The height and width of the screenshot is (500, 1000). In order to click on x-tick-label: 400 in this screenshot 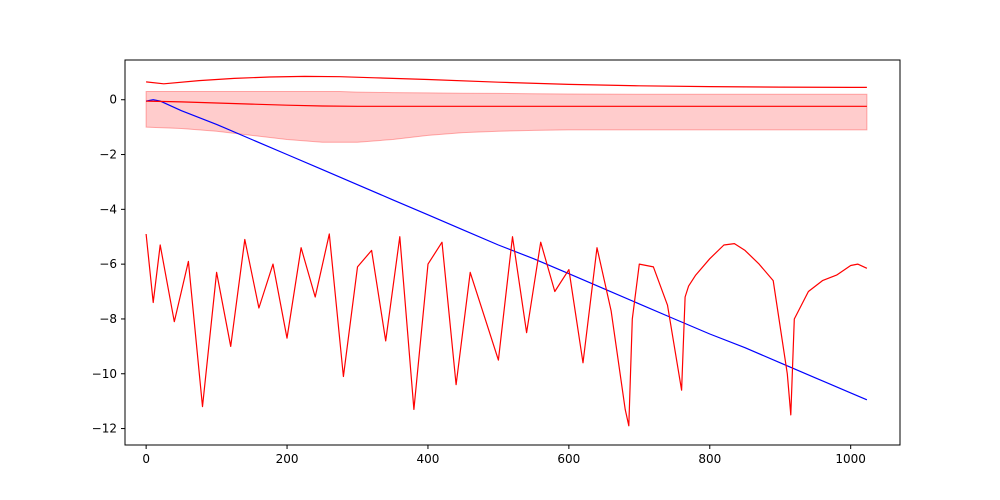, I will do `click(428, 459)`.